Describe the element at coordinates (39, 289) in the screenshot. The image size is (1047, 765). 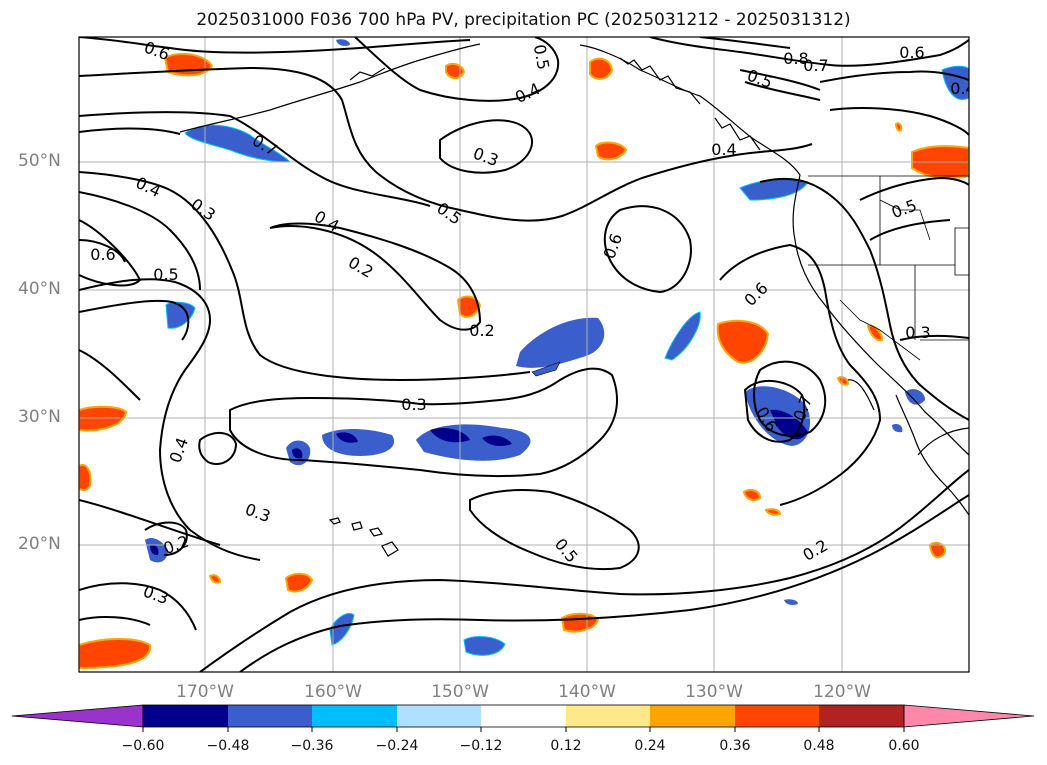
I see `lat-label-40n: 40°N` at that location.